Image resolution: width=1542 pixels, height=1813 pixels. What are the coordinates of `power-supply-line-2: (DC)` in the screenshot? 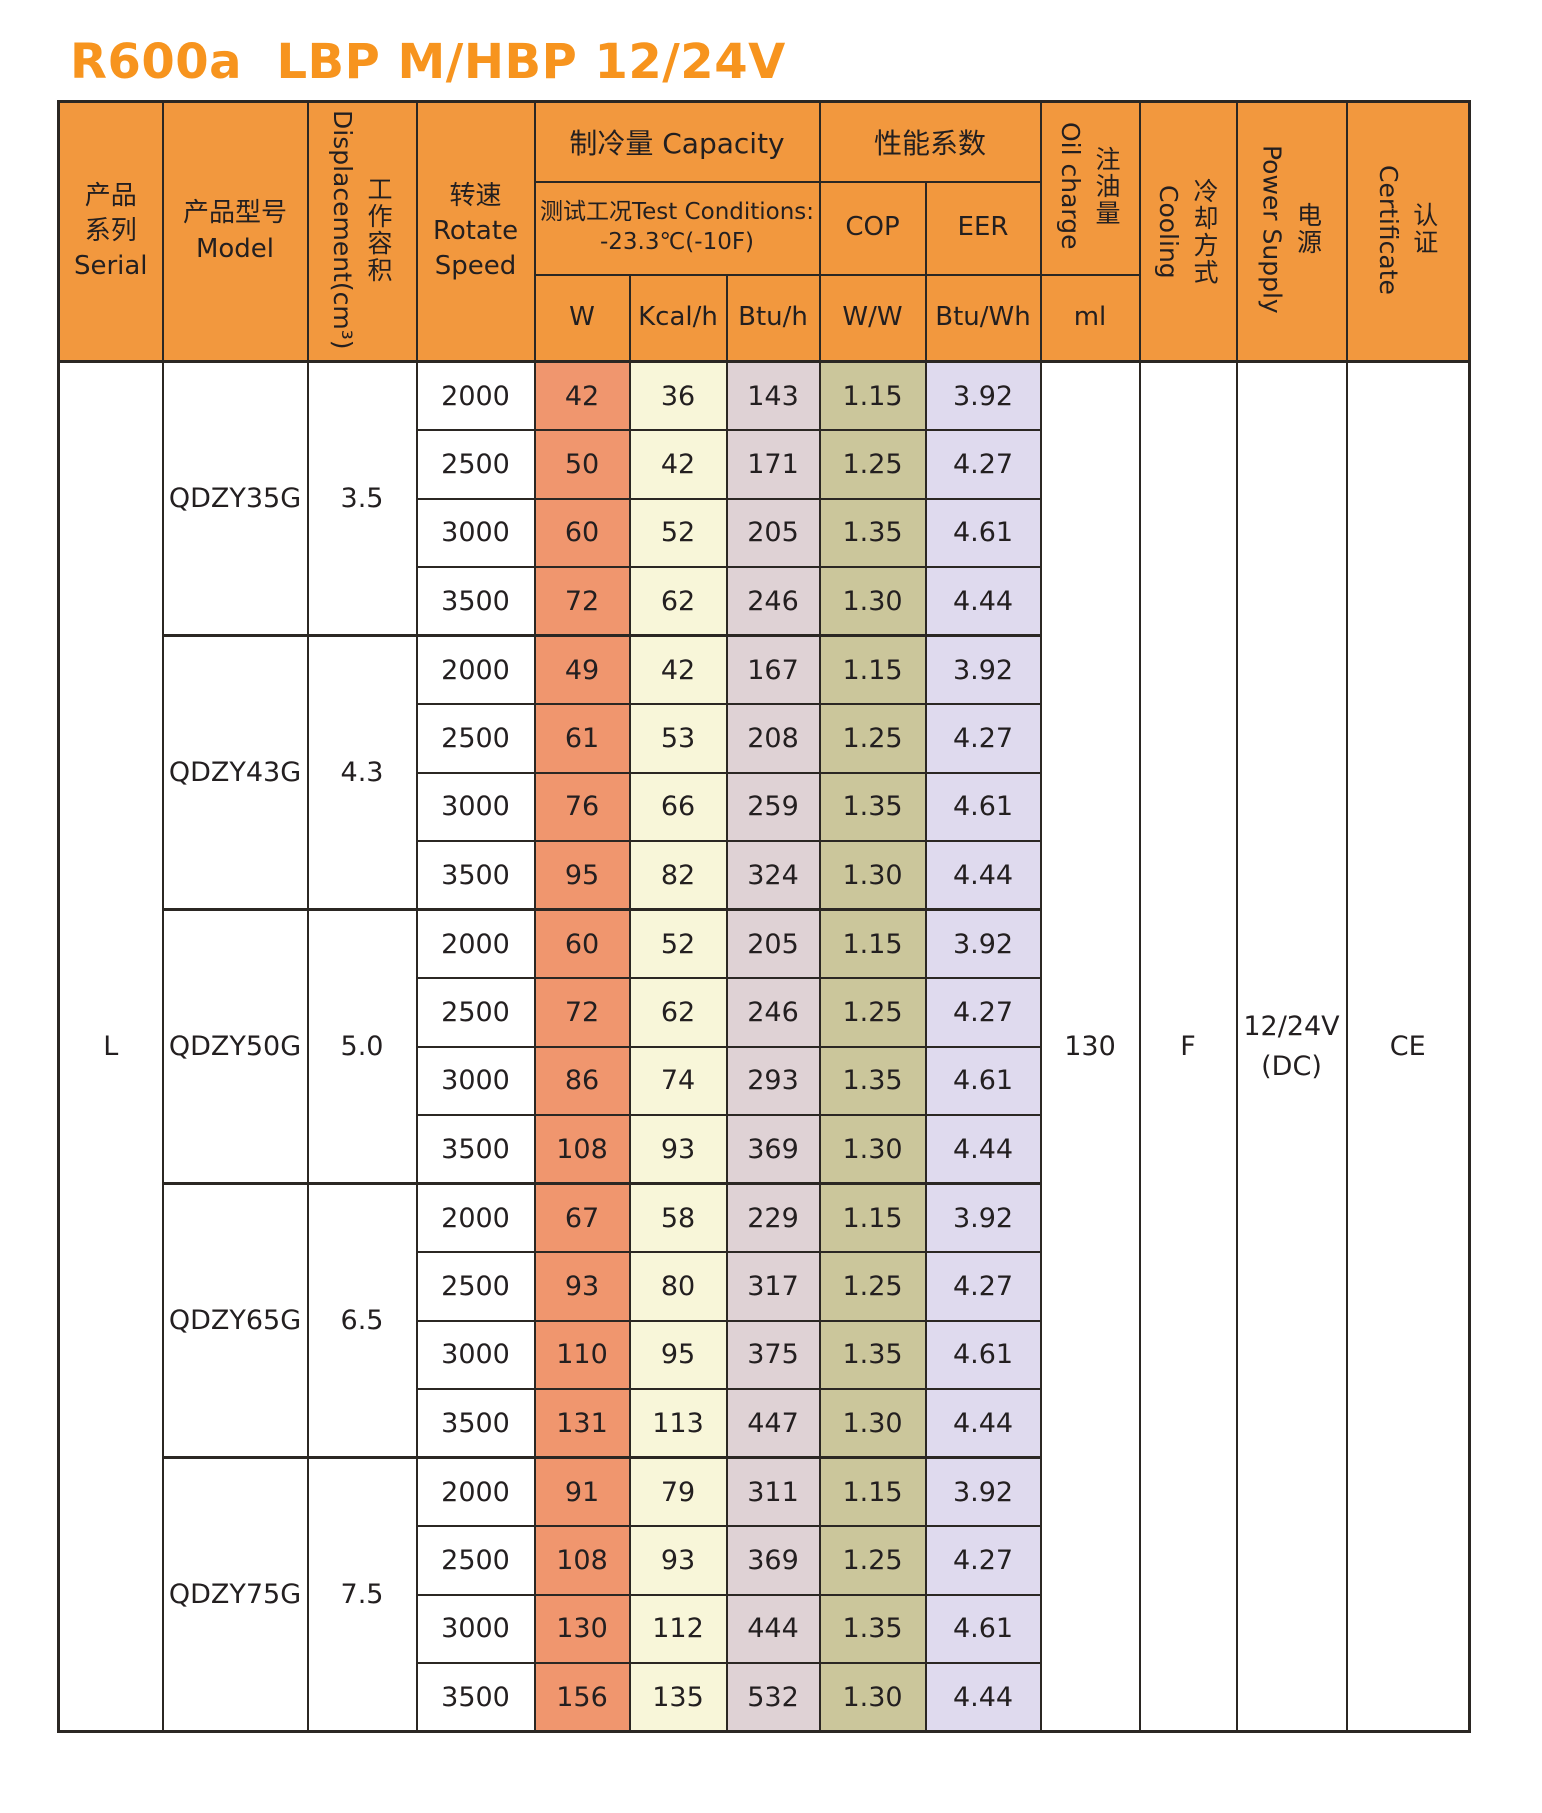 It's located at (1291, 1066).